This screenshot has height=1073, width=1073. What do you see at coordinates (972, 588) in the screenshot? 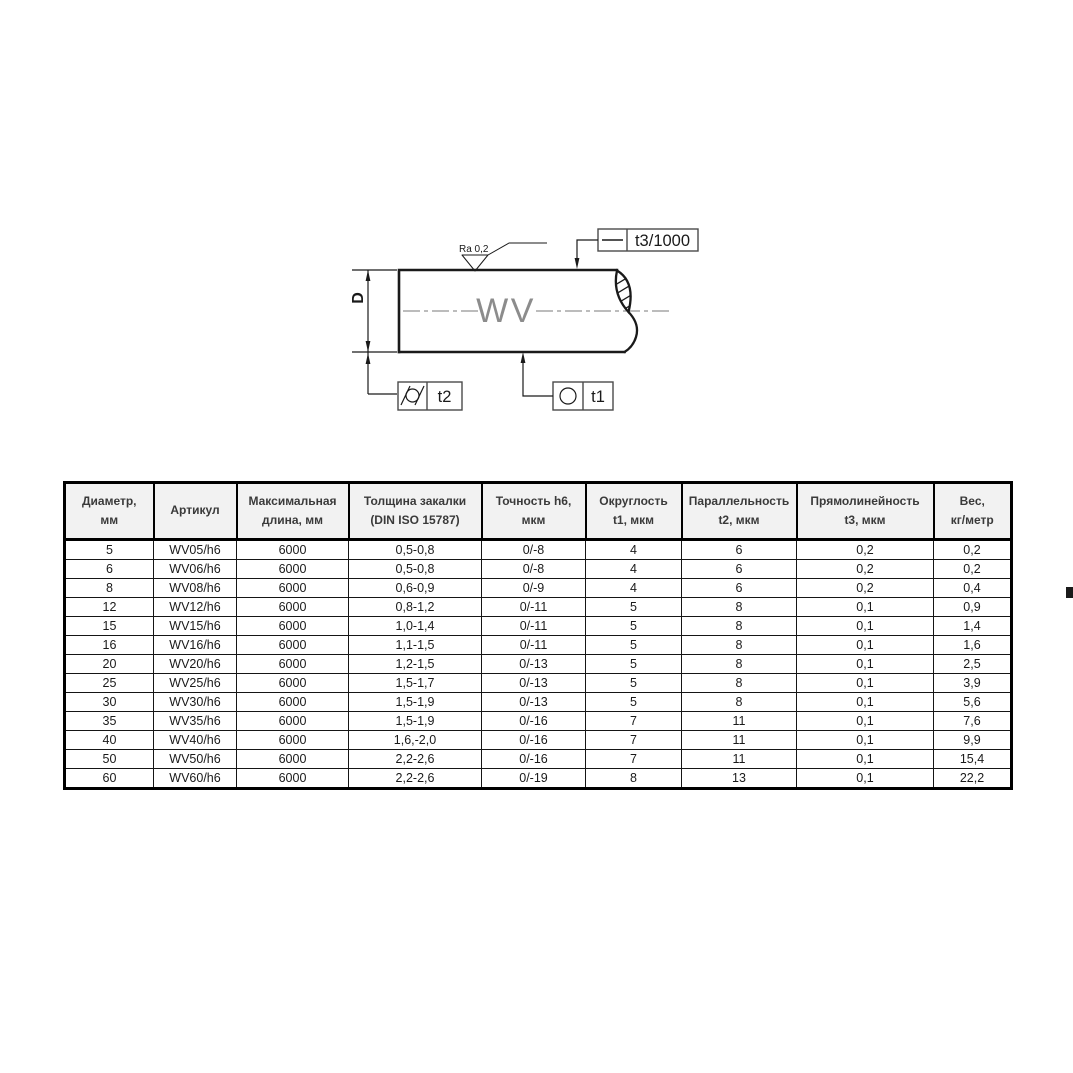
I see `table-cell: 0,4` at bounding box center [972, 588].